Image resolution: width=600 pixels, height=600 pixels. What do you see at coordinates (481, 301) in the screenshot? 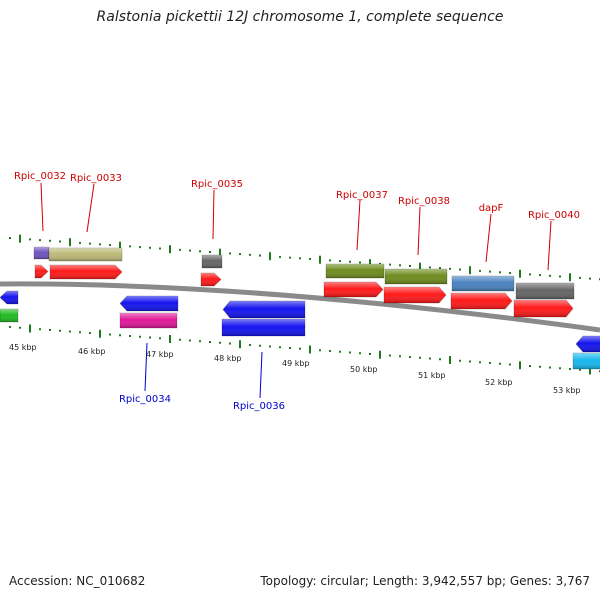
I see `cds-arrow-dapf` at bounding box center [481, 301].